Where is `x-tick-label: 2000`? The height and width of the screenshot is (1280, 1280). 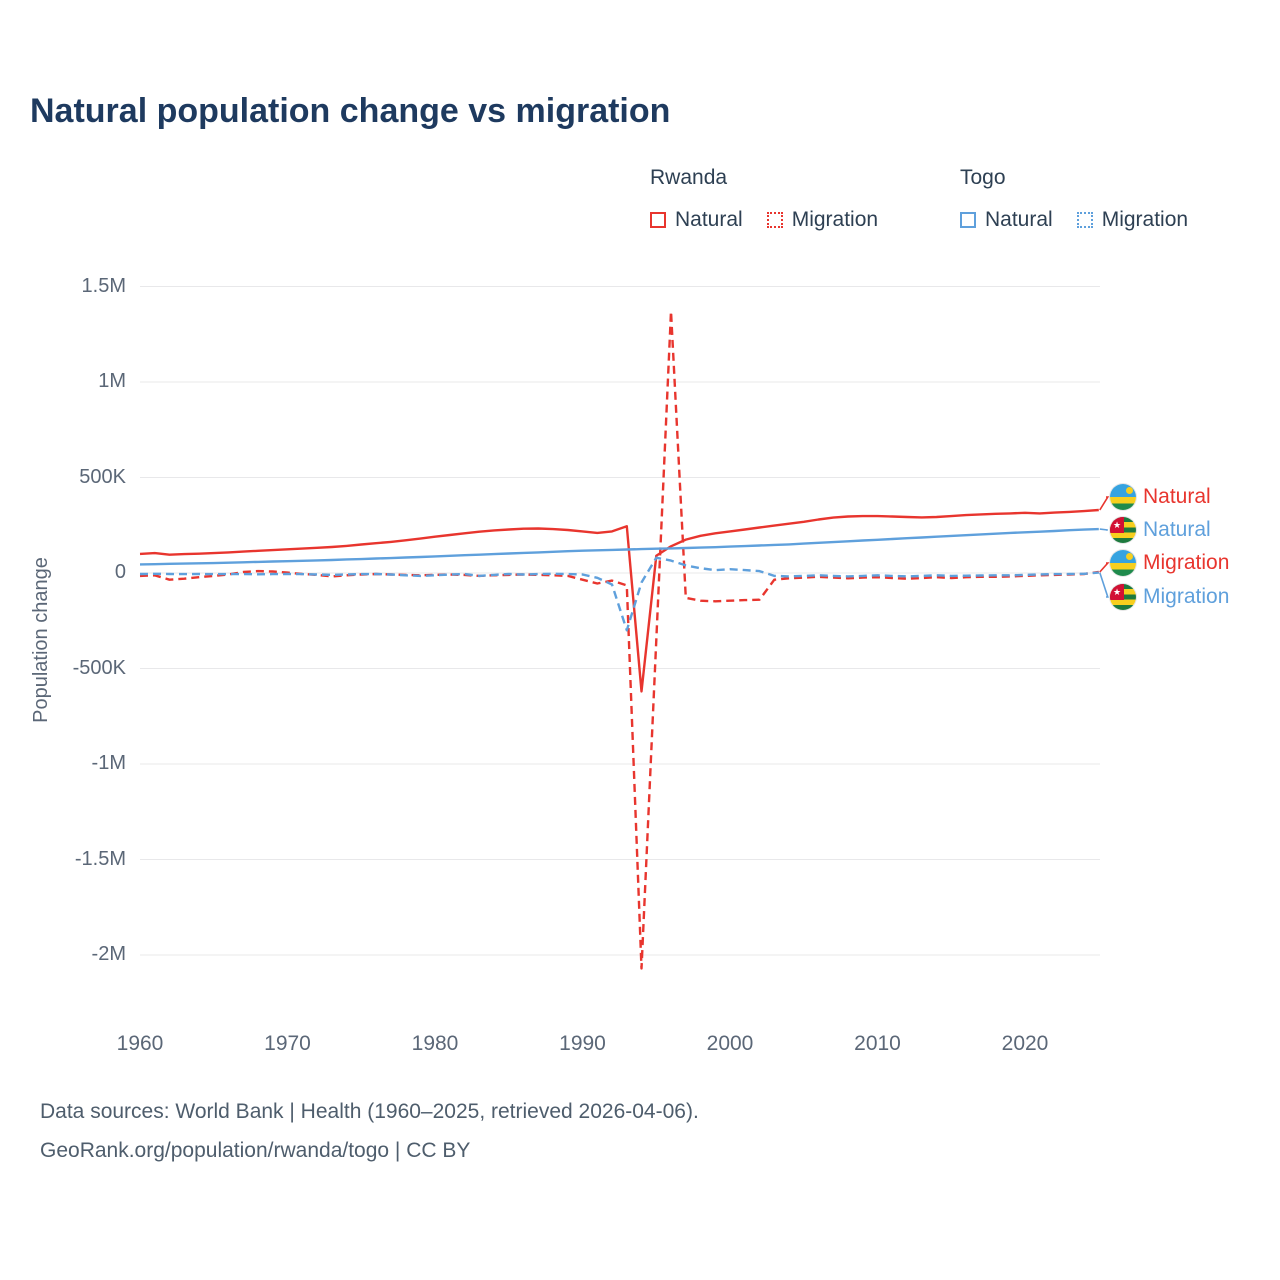
x-tick-label: 2000 is located at coordinates (730, 1043).